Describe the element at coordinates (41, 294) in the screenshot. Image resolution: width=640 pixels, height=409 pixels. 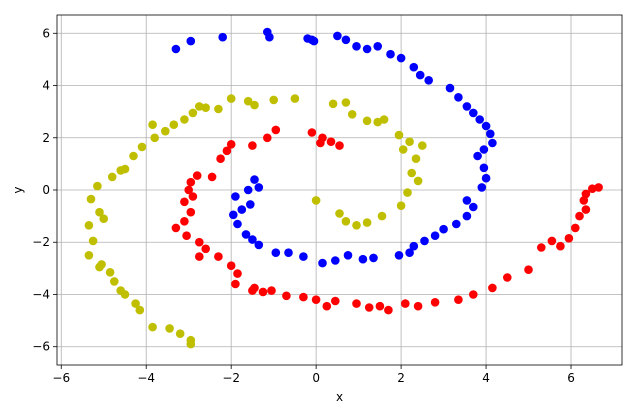
I see `y-tick-label: −4` at that location.